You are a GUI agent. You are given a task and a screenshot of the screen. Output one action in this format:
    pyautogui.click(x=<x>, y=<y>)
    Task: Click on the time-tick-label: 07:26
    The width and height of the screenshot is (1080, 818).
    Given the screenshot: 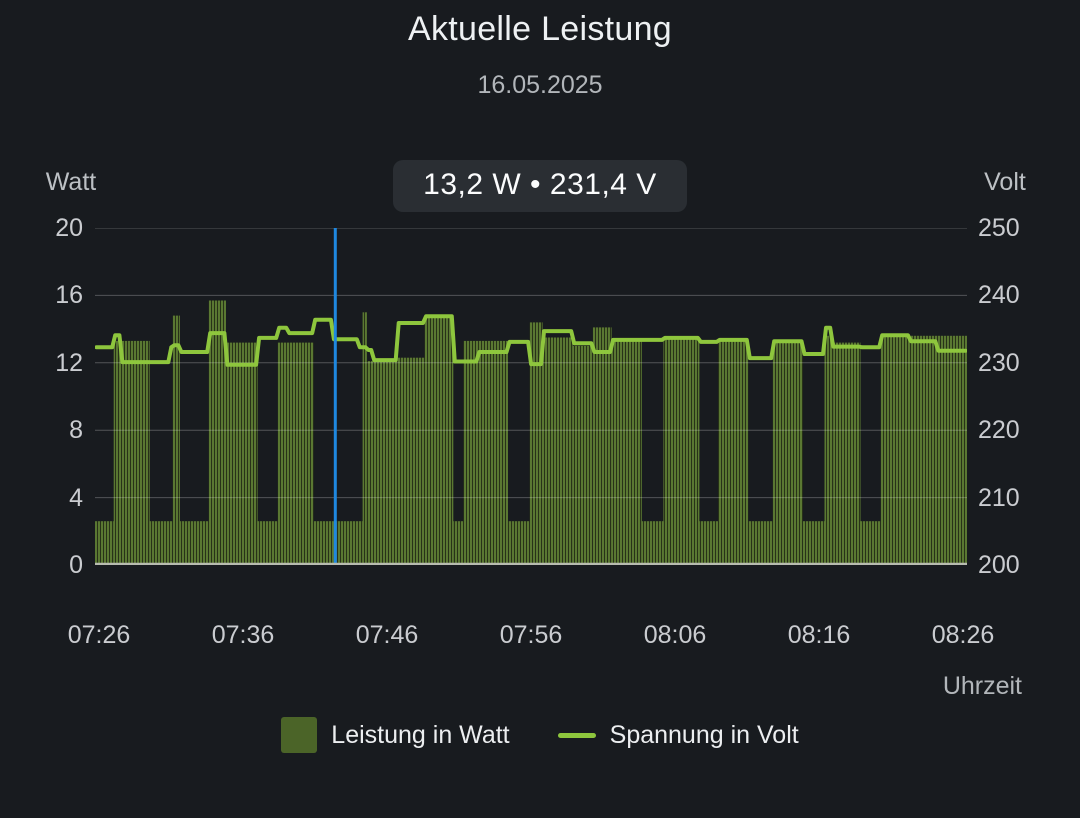 What is the action you would take?
    pyautogui.click(x=99, y=635)
    